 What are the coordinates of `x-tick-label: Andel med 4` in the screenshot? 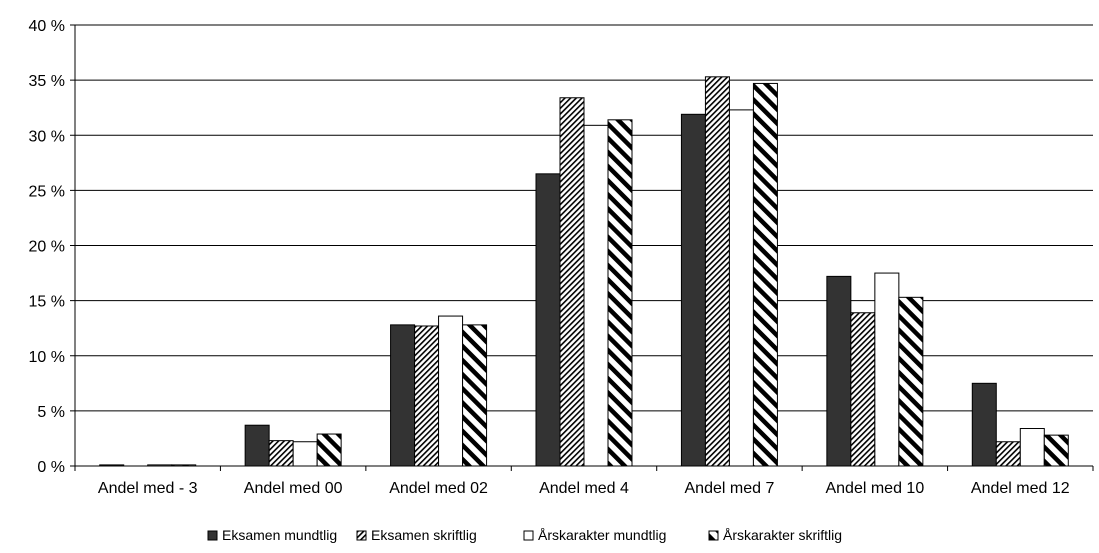 It's located at (584, 488).